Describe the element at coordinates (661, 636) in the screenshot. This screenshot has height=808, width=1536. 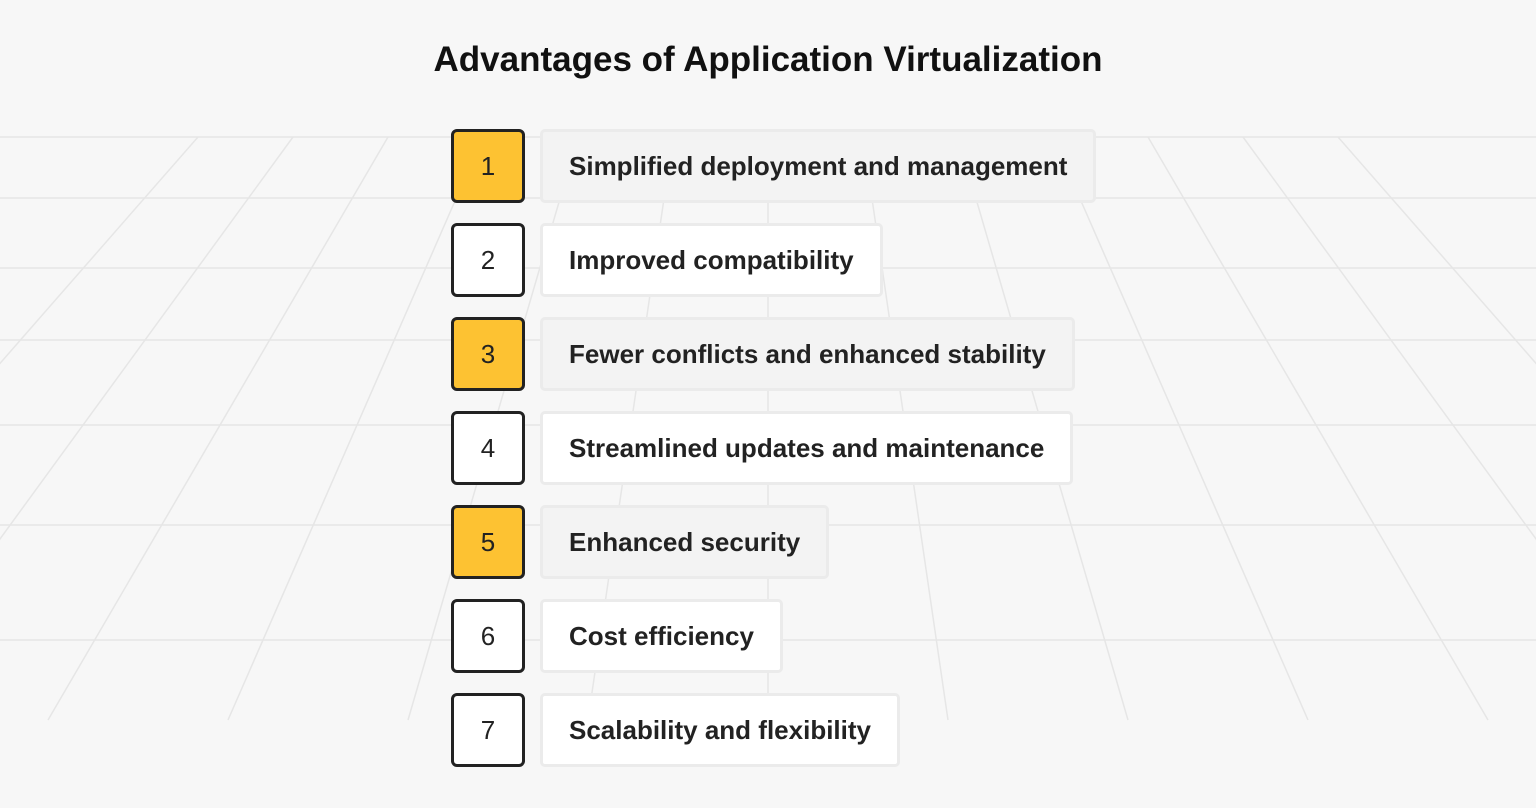
I see `item-label: Cost efficiency` at that location.